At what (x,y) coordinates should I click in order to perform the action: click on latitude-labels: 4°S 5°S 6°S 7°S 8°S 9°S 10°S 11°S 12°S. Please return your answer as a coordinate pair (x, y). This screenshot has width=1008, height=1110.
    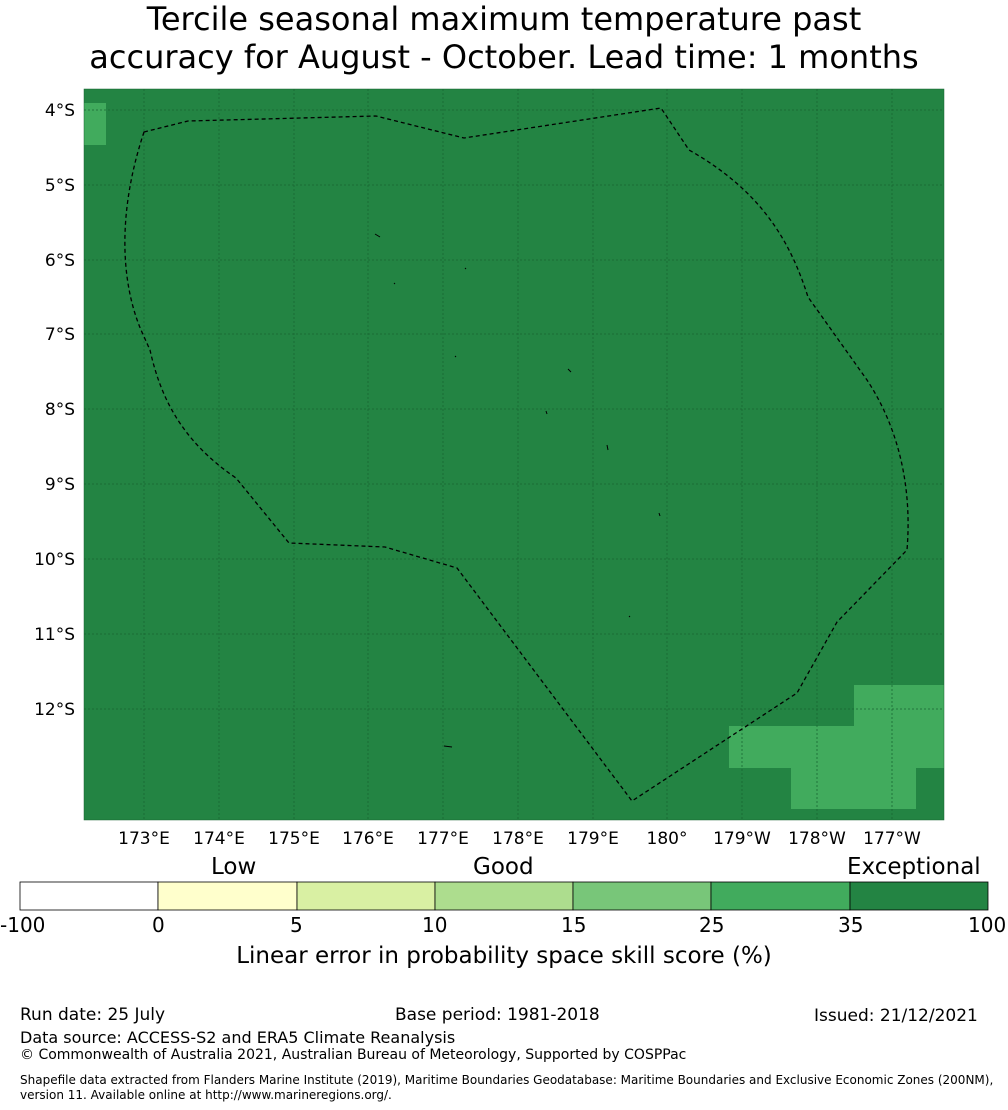
    Looking at the image, I should click on (54, 410).